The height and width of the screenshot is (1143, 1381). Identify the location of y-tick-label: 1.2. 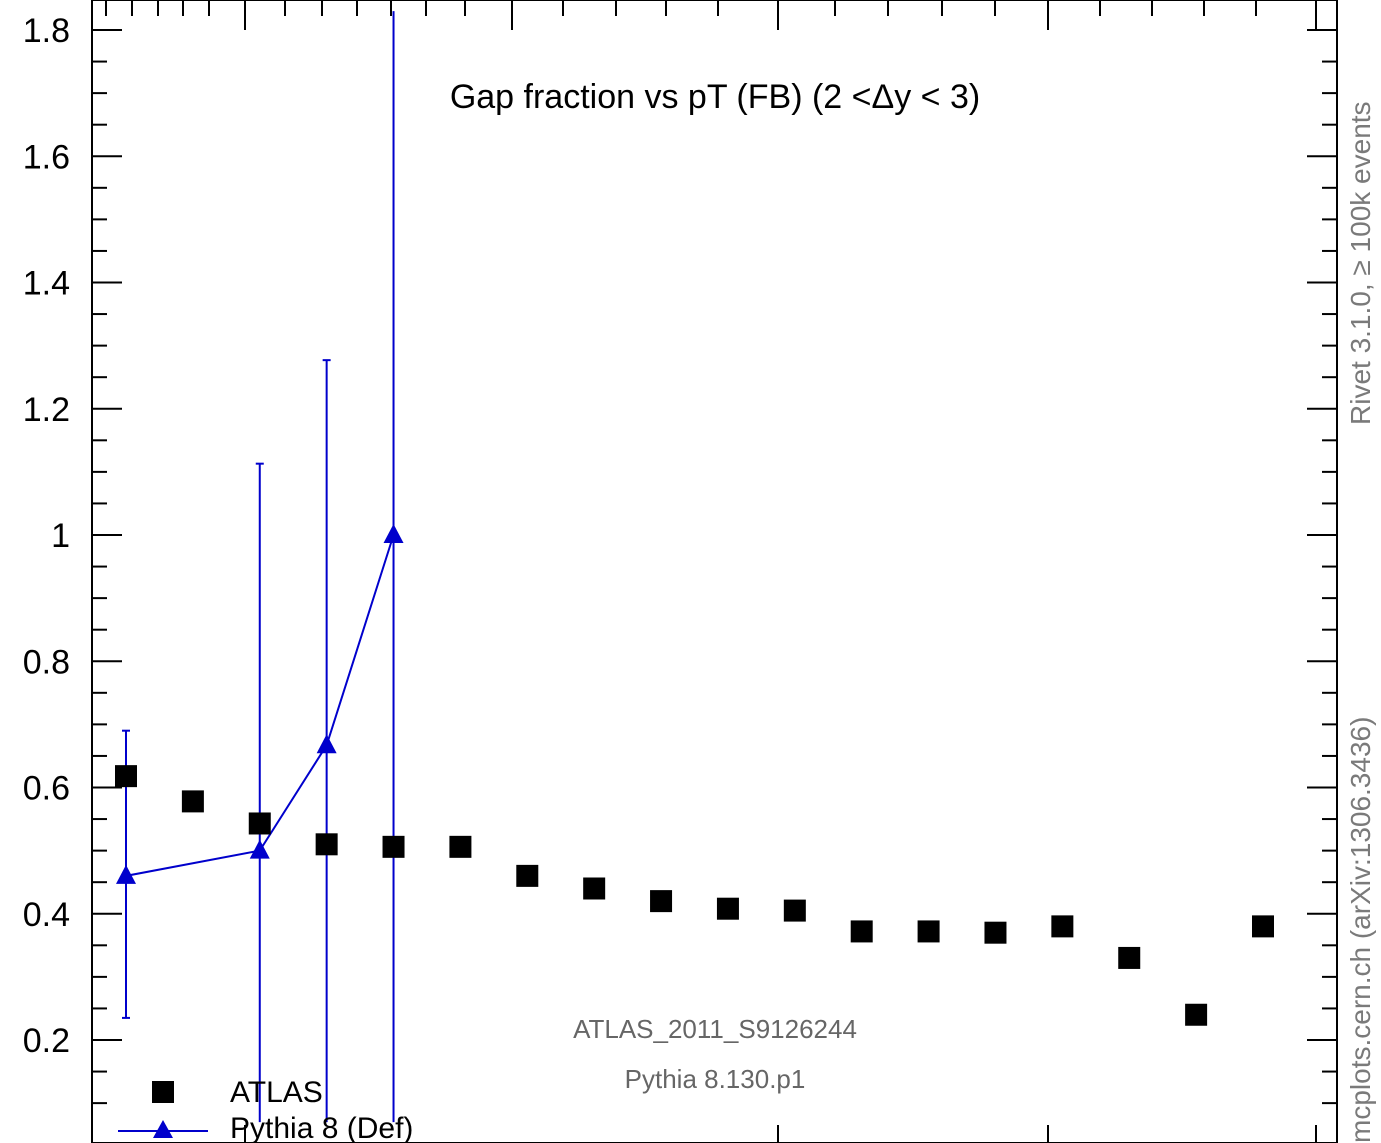
(46, 410).